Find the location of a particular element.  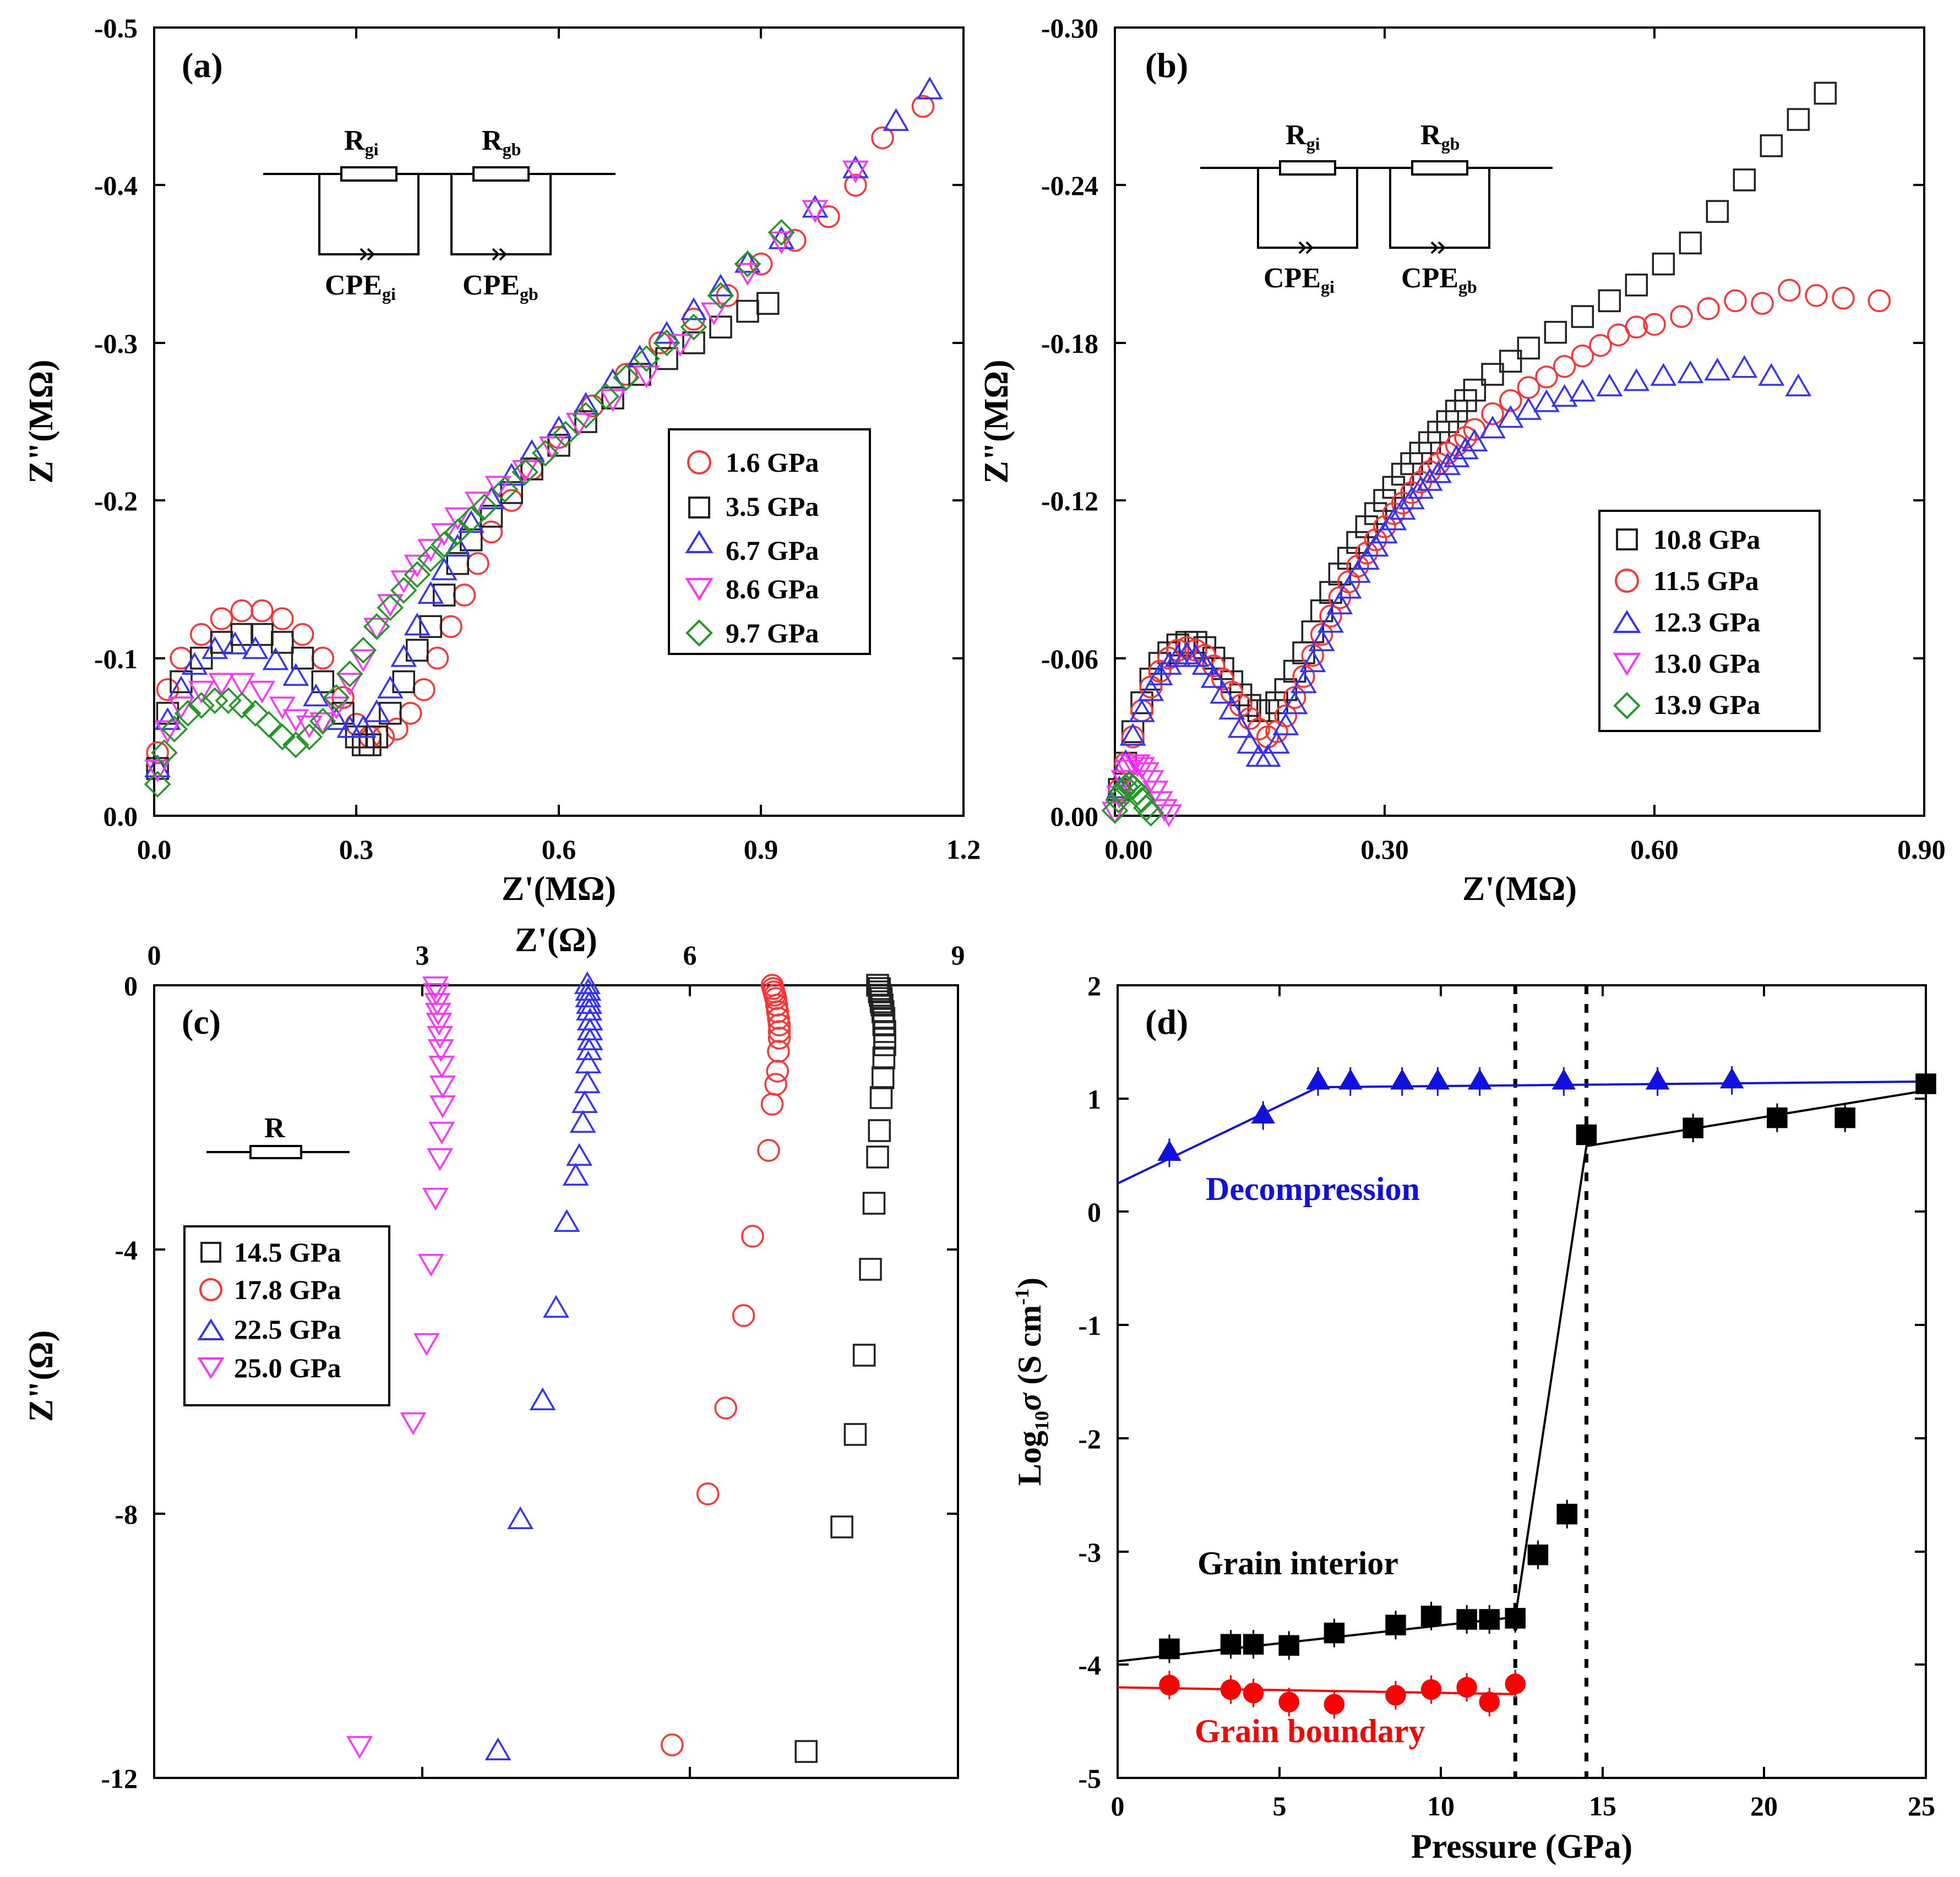

legend-label-c: 14.5 GPa is located at coordinates (287, 1252).